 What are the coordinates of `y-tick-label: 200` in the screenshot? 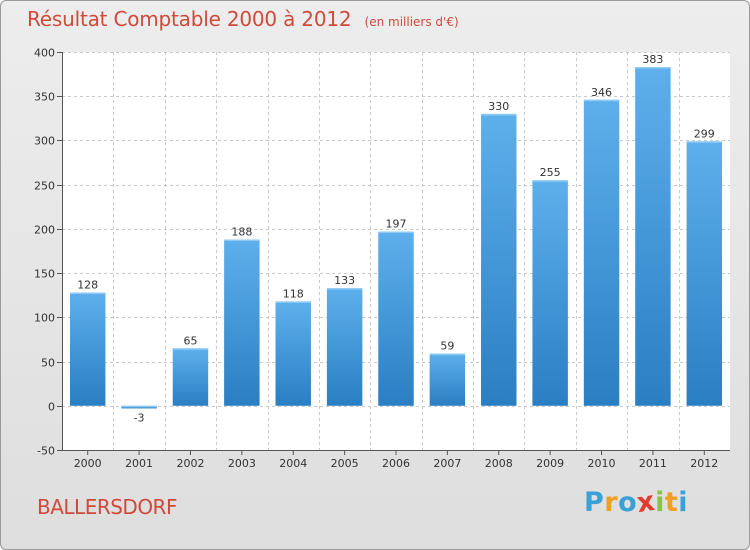 It's located at (44, 230).